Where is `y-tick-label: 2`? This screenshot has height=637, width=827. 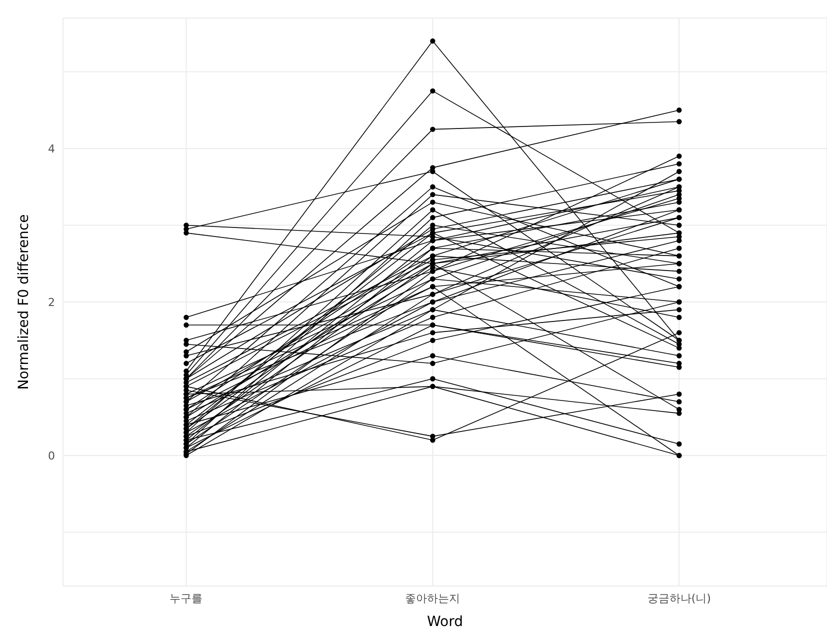
y-tick-label: 2 is located at coordinates (51, 302).